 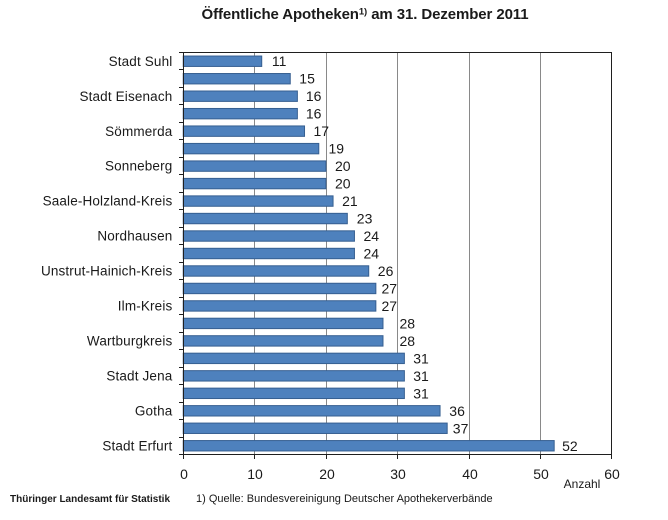 I want to click on svg-text: 26, so click(x=386, y=271).